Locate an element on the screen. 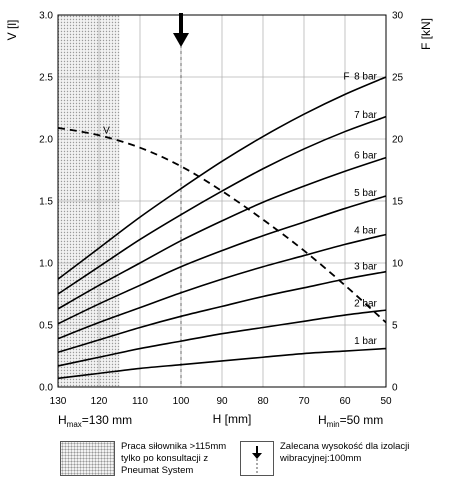 This screenshot has height=482, width=457. force-curve-label: 3 bar is located at coordinates (365, 266).